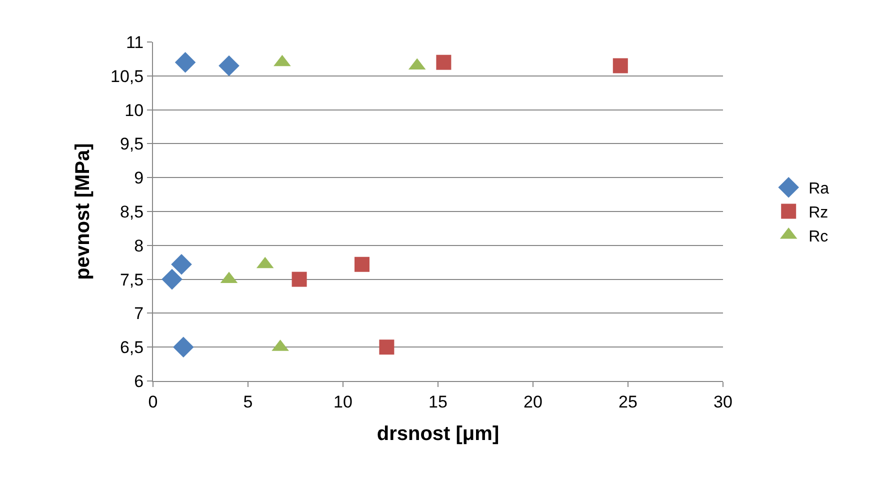 The image size is (874, 495). I want to click on y-tick-label: 10, so click(134, 110).